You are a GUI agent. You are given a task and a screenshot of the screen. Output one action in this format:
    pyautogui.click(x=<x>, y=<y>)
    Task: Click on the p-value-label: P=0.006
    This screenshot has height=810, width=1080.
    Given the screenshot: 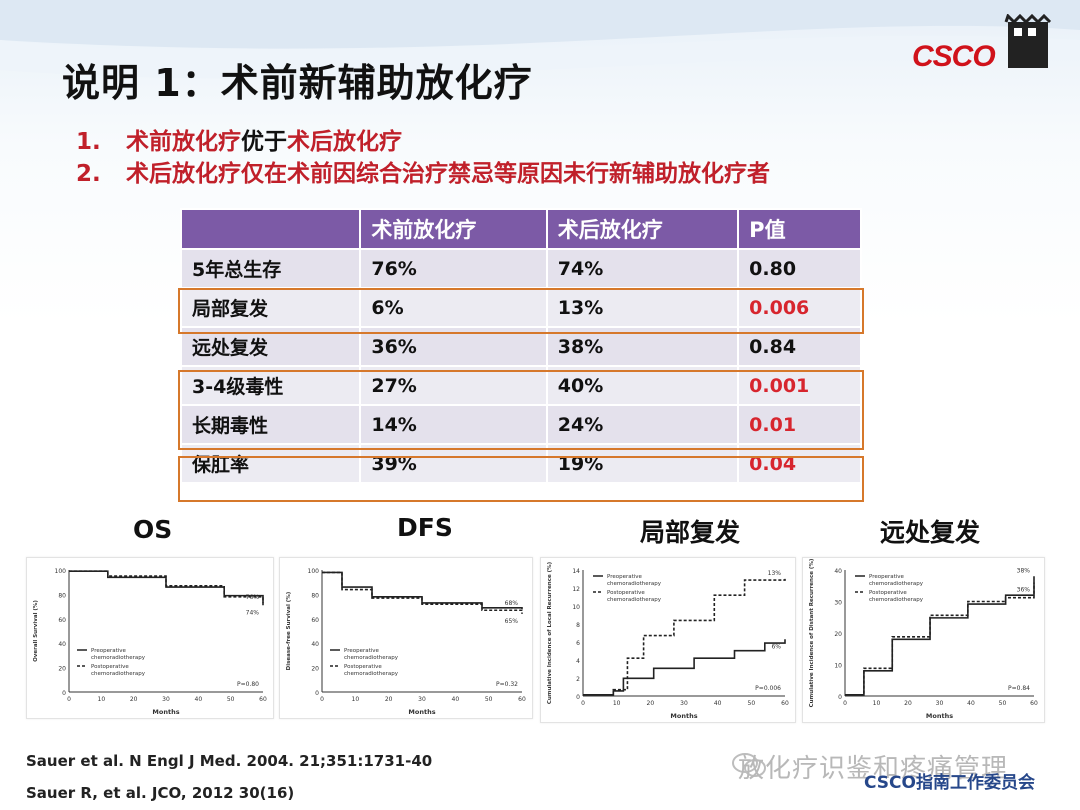 What is the action you would take?
    pyautogui.click(x=768, y=688)
    